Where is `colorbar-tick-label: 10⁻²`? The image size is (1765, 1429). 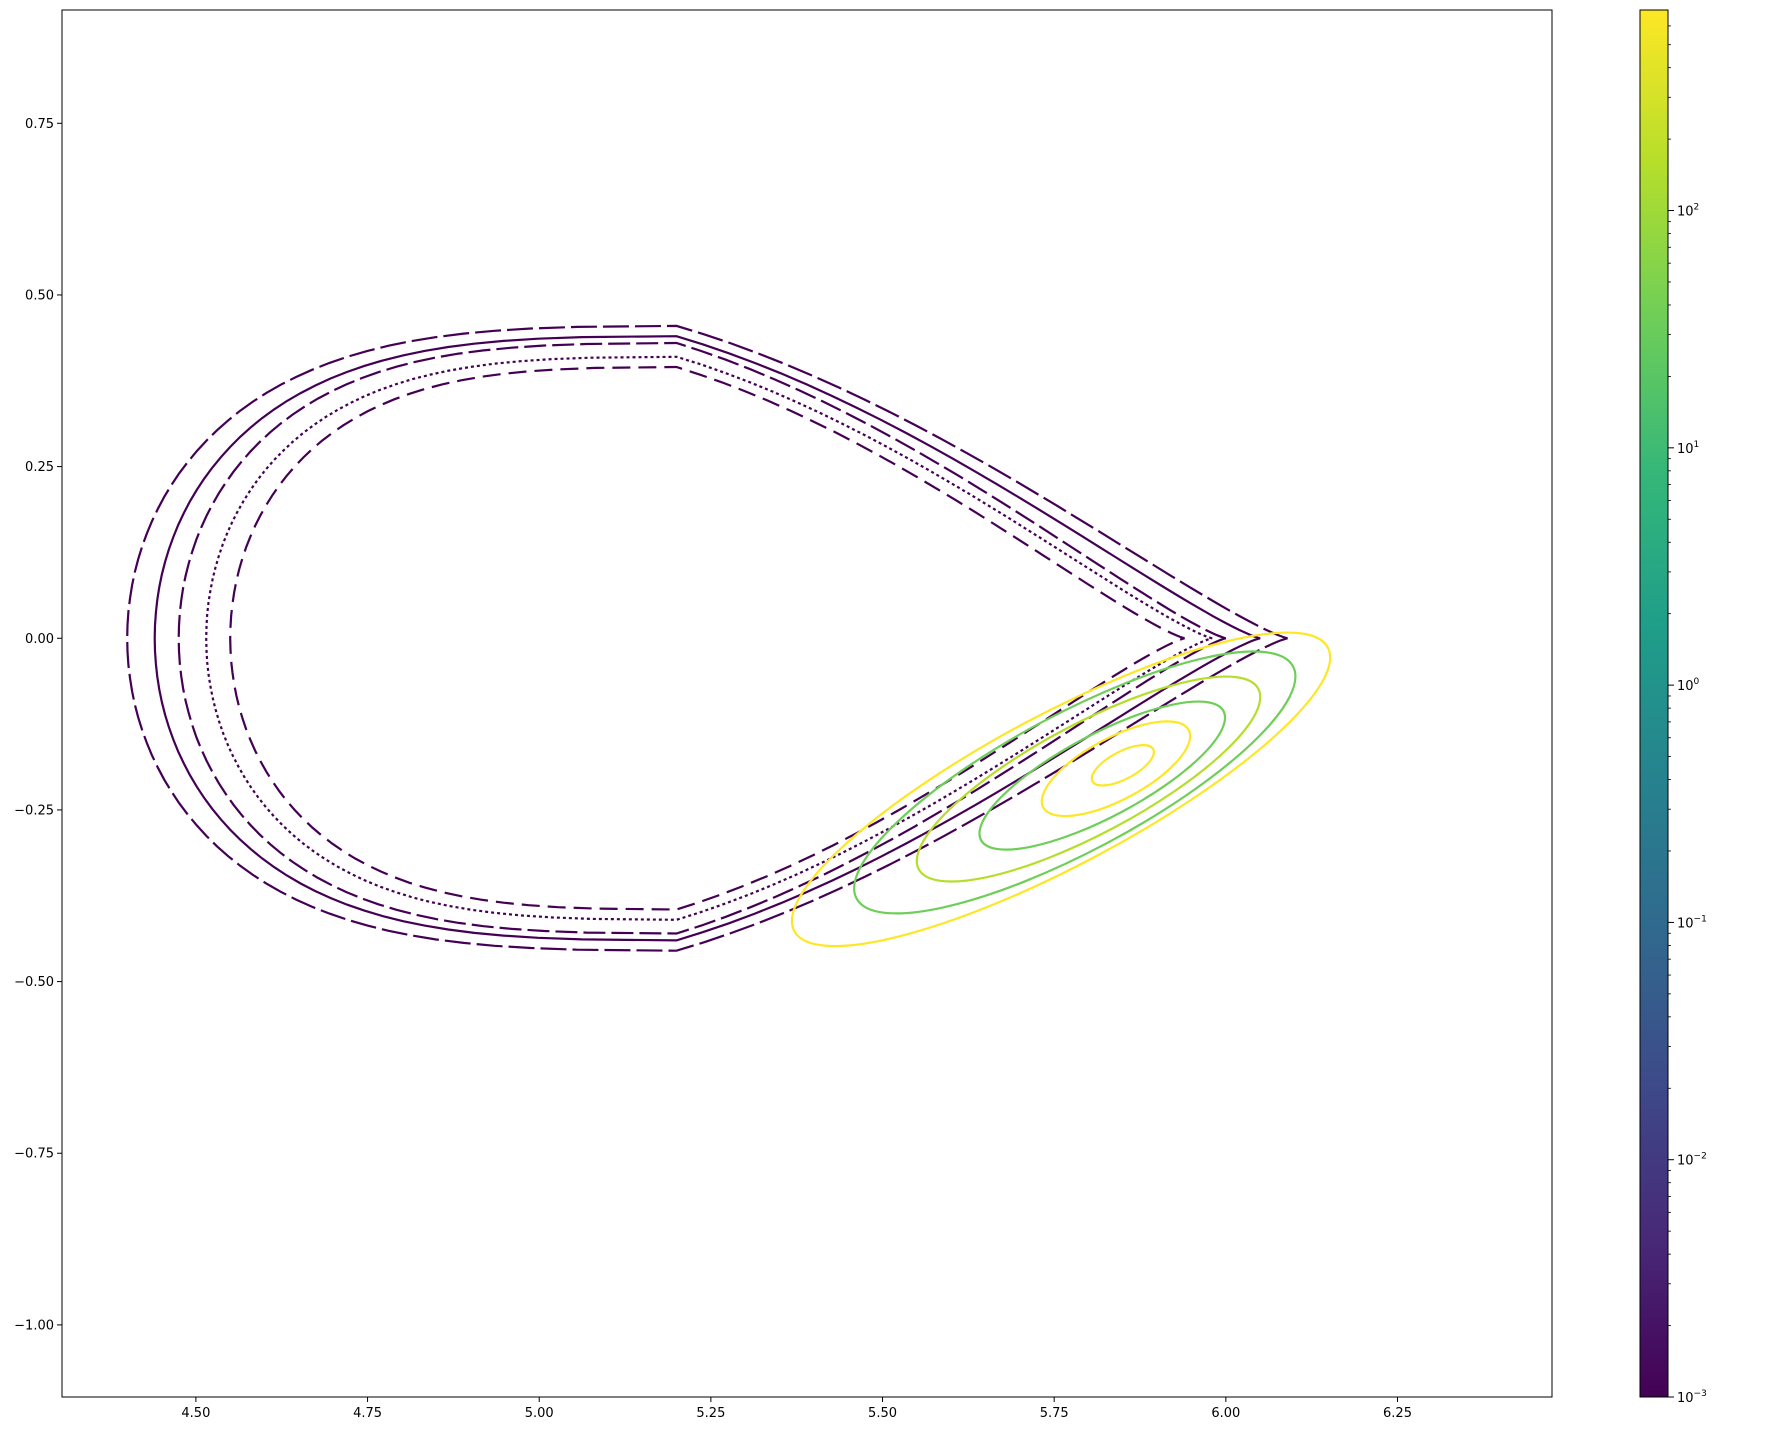
colorbar-tick-label: 10⁻² is located at coordinates (1692, 1160).